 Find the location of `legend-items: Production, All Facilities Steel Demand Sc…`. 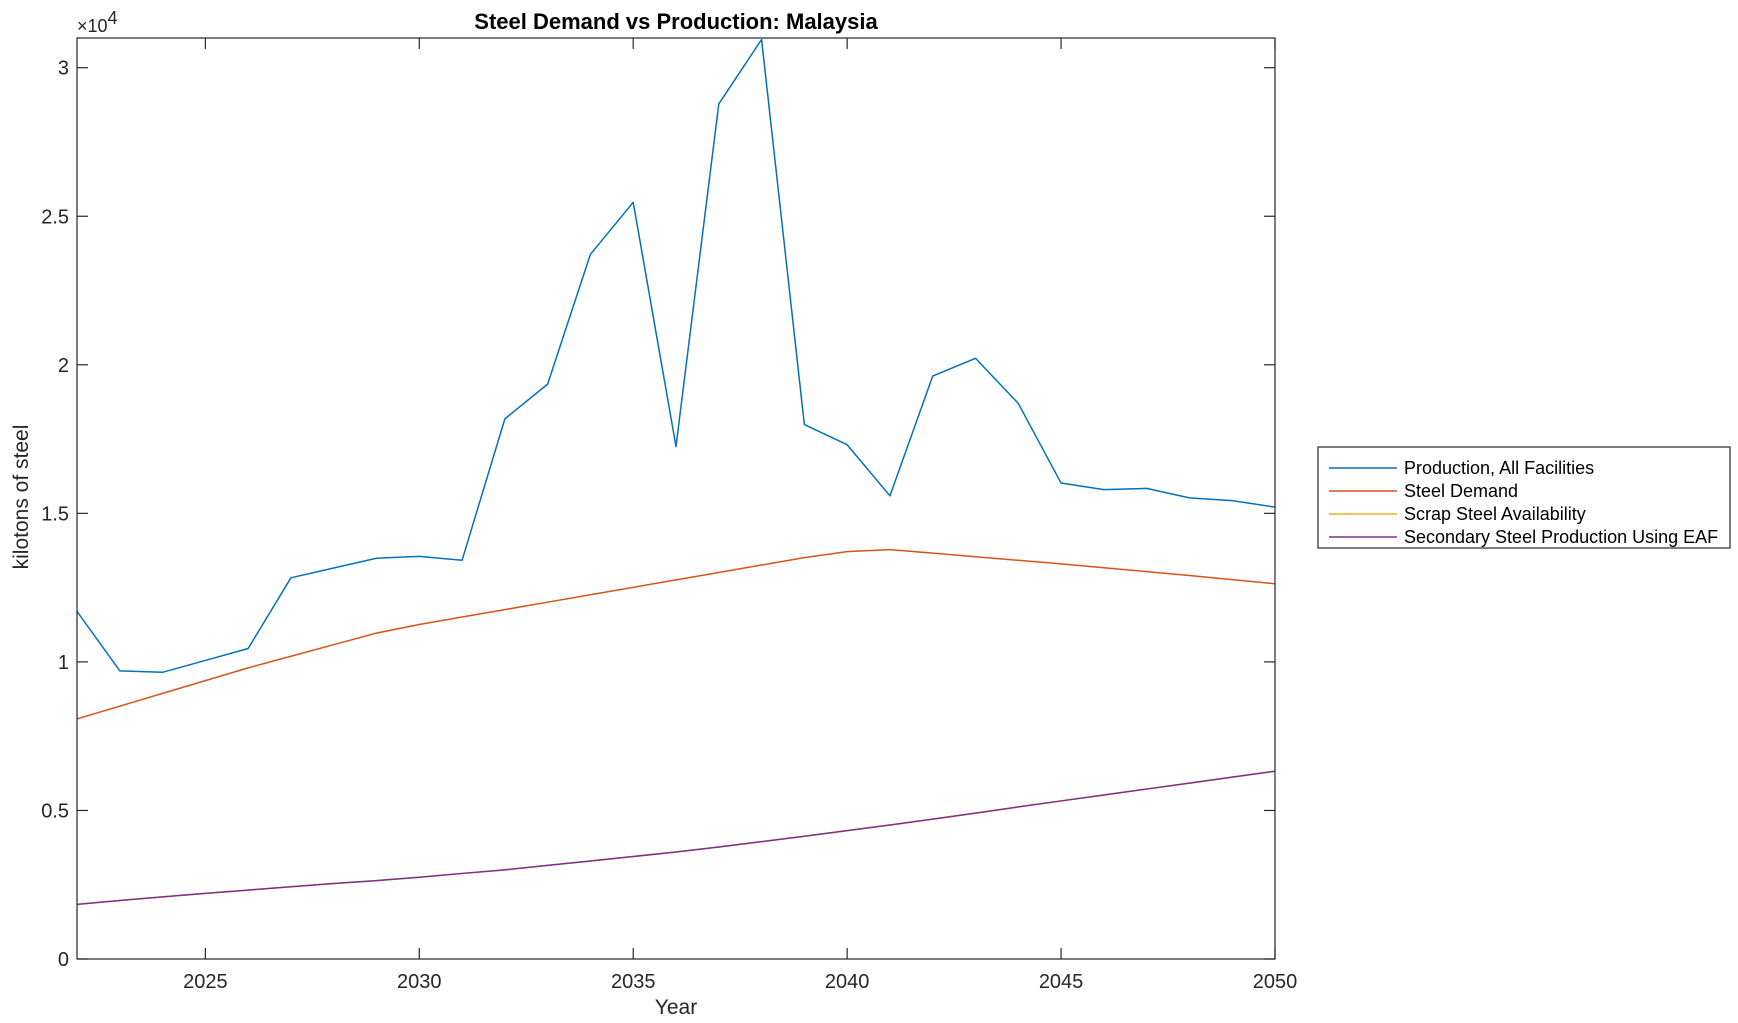

legend-items: Production, All Facilities Steel Demand Sc… is located at coordinates (1523, 502).